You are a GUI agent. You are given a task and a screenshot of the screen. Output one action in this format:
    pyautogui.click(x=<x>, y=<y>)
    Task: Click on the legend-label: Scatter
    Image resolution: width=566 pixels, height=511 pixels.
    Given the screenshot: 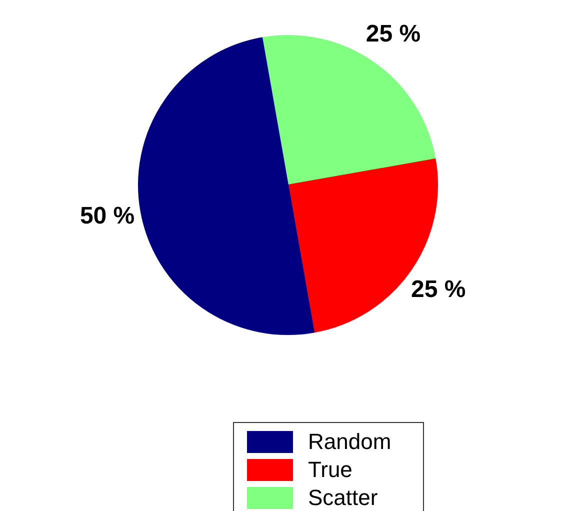 What is the action you would take?
    pyautogui.click(x=343, y=497)
    